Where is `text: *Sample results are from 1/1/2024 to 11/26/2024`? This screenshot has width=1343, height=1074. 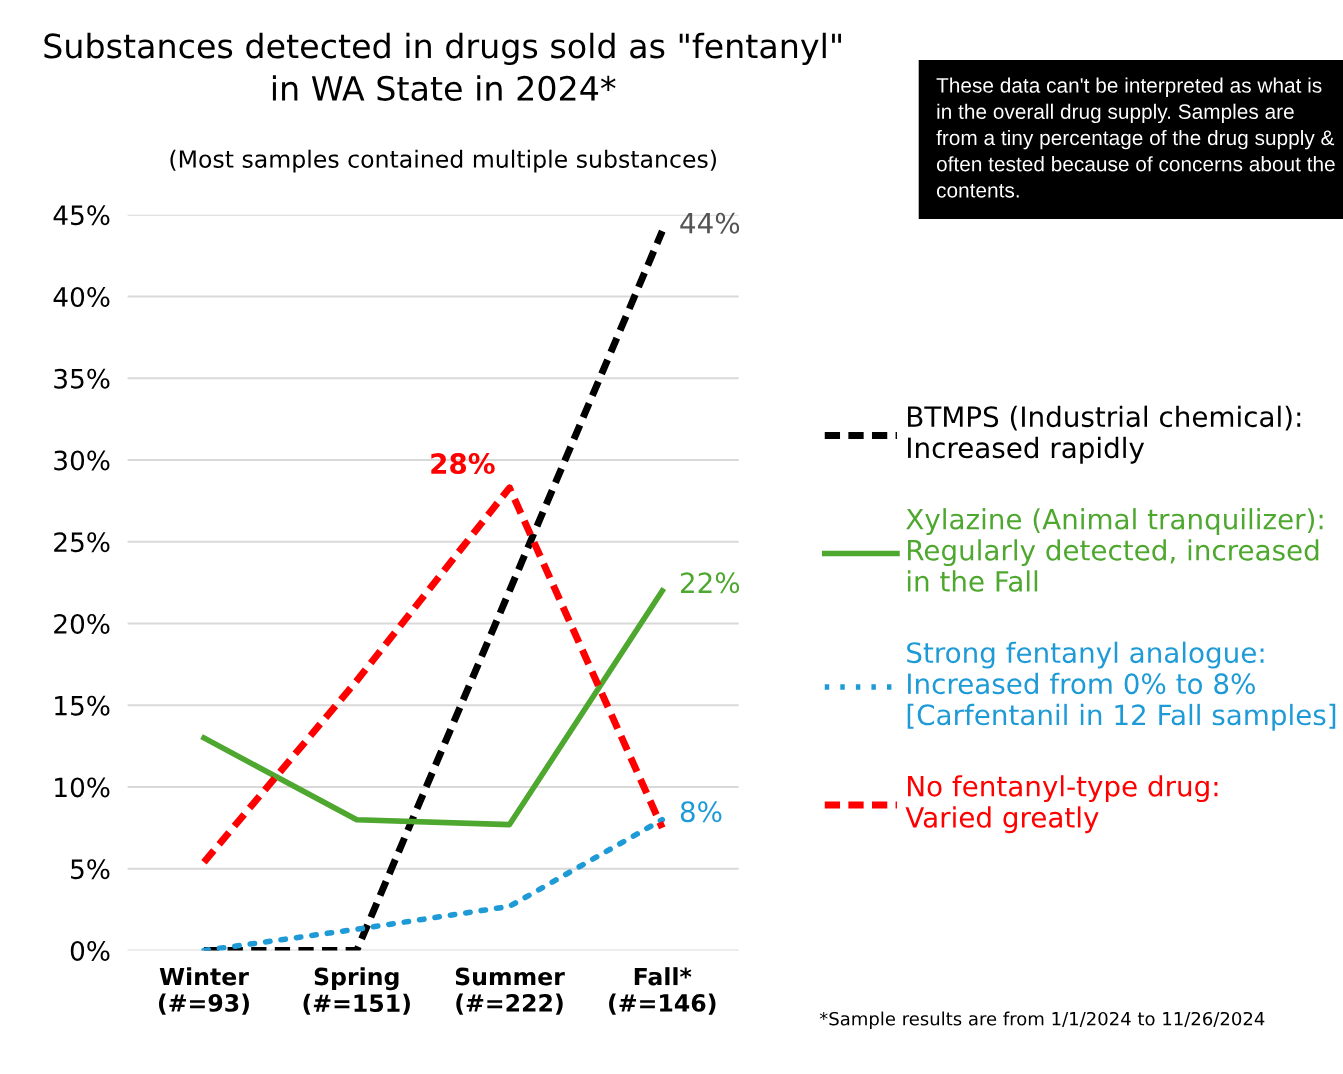 text: *Sample results are from 1/1/2024 to 11/26/2024 is located at coordinates (1042, 1020).